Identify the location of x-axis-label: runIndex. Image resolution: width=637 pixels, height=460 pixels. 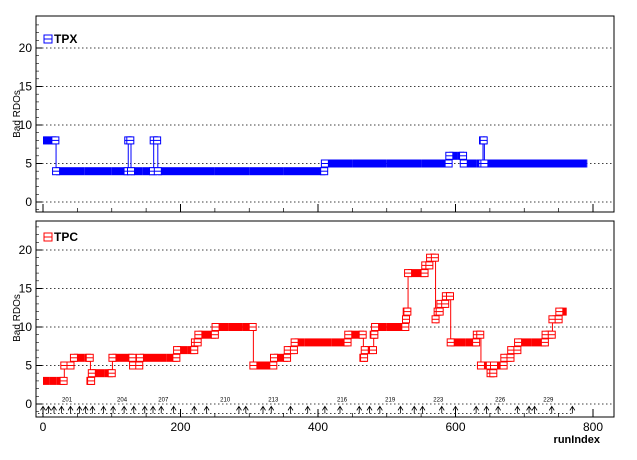
(577, 440).